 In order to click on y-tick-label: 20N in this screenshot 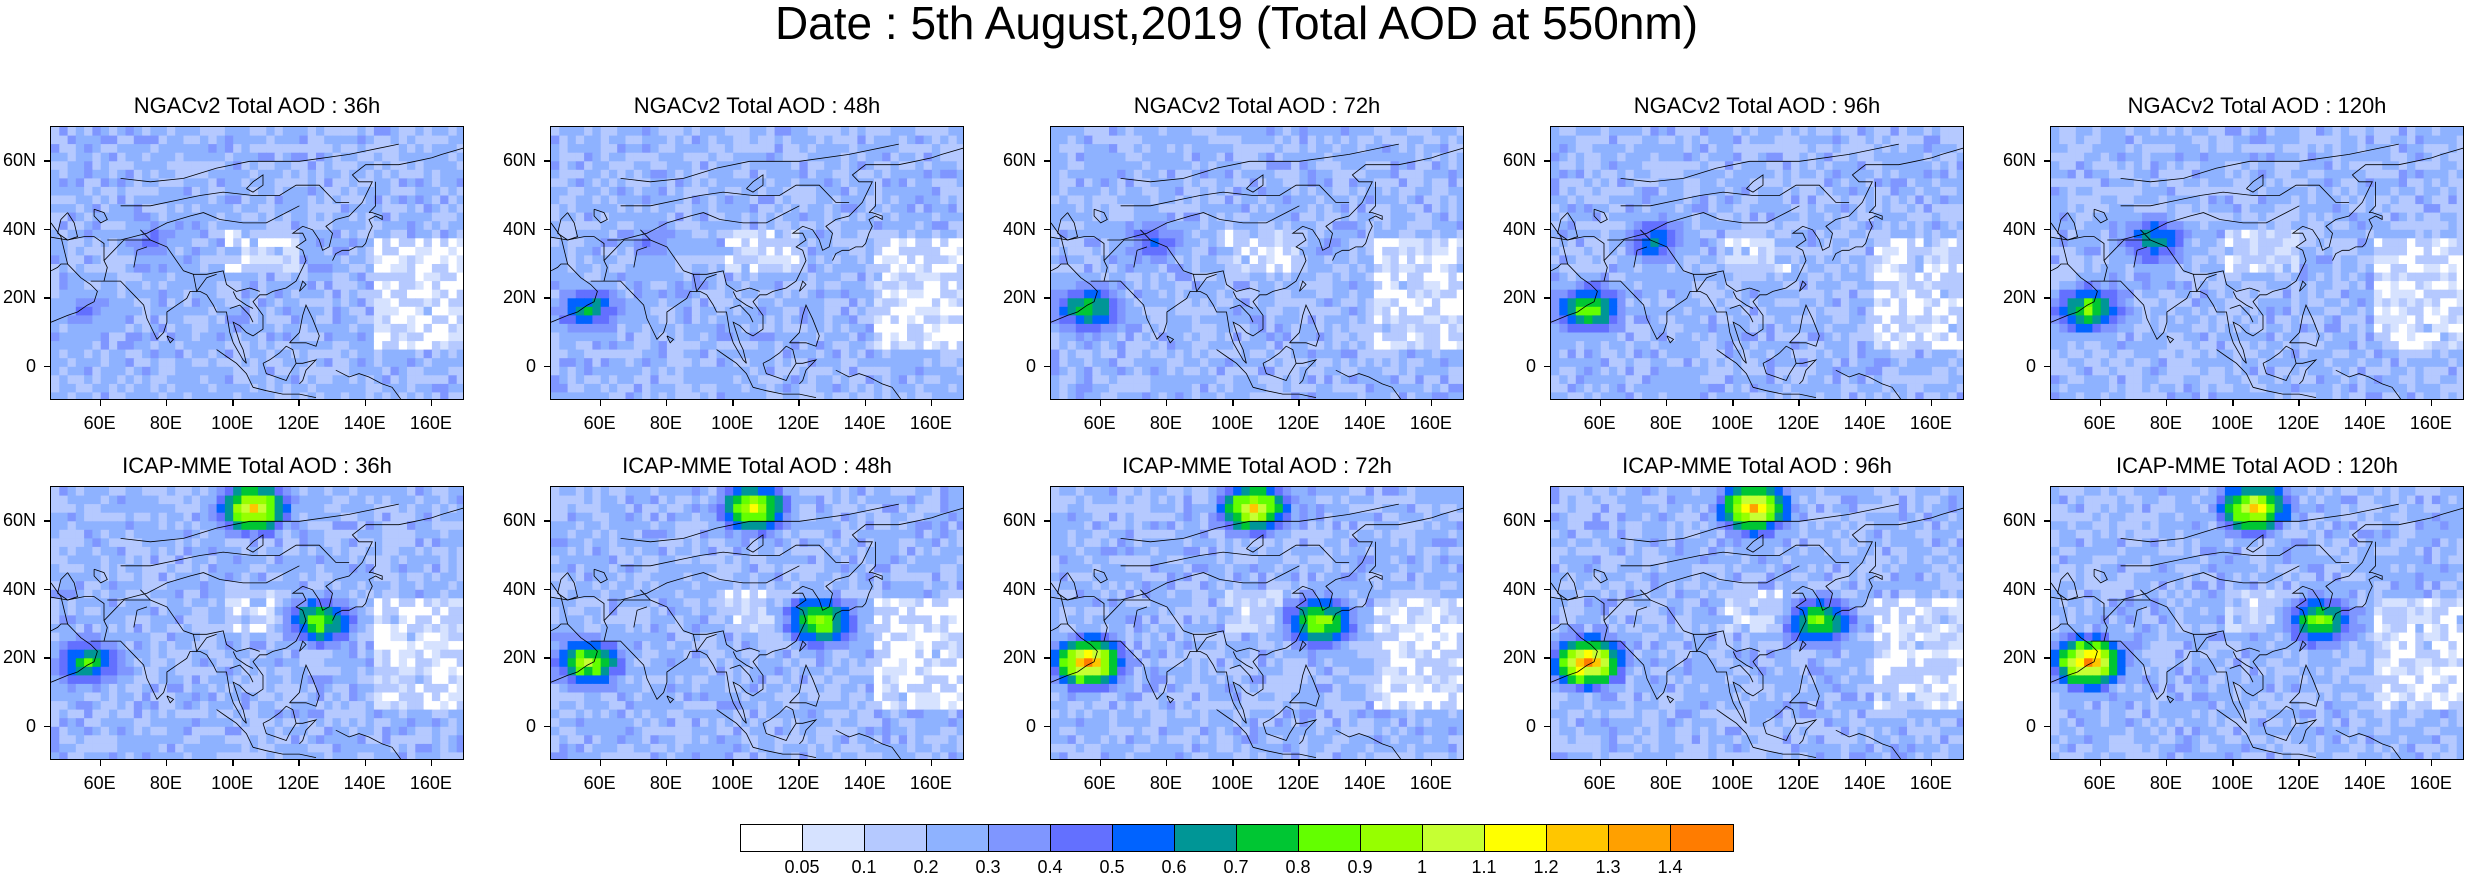, I will do `click(18, 297)`.